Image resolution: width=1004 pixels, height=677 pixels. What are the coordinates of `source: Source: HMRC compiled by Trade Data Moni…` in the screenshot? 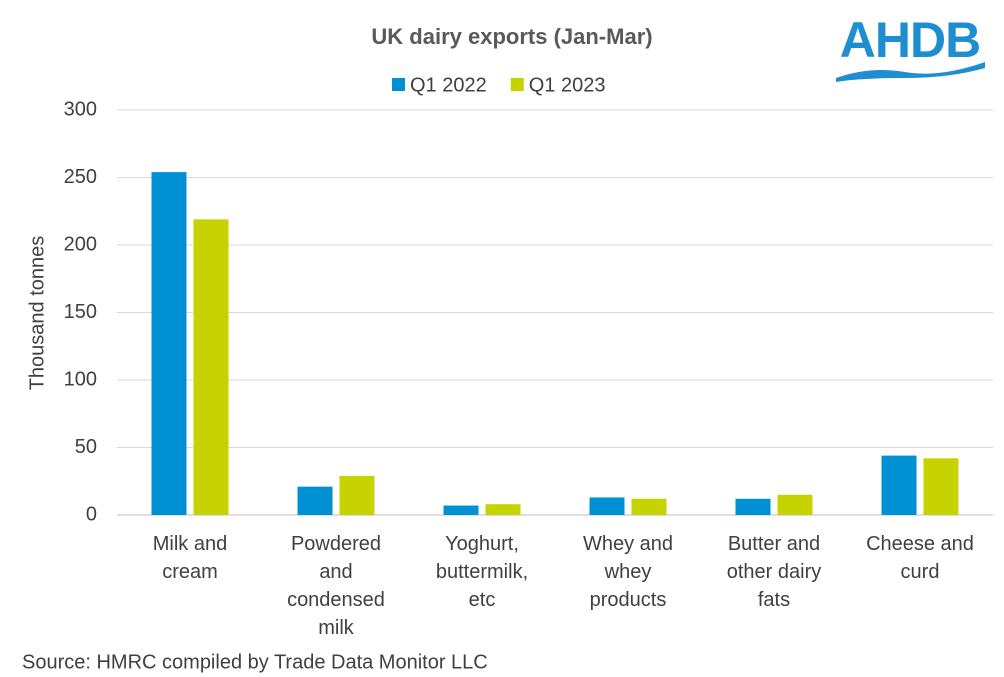 It's located at (255, 662).